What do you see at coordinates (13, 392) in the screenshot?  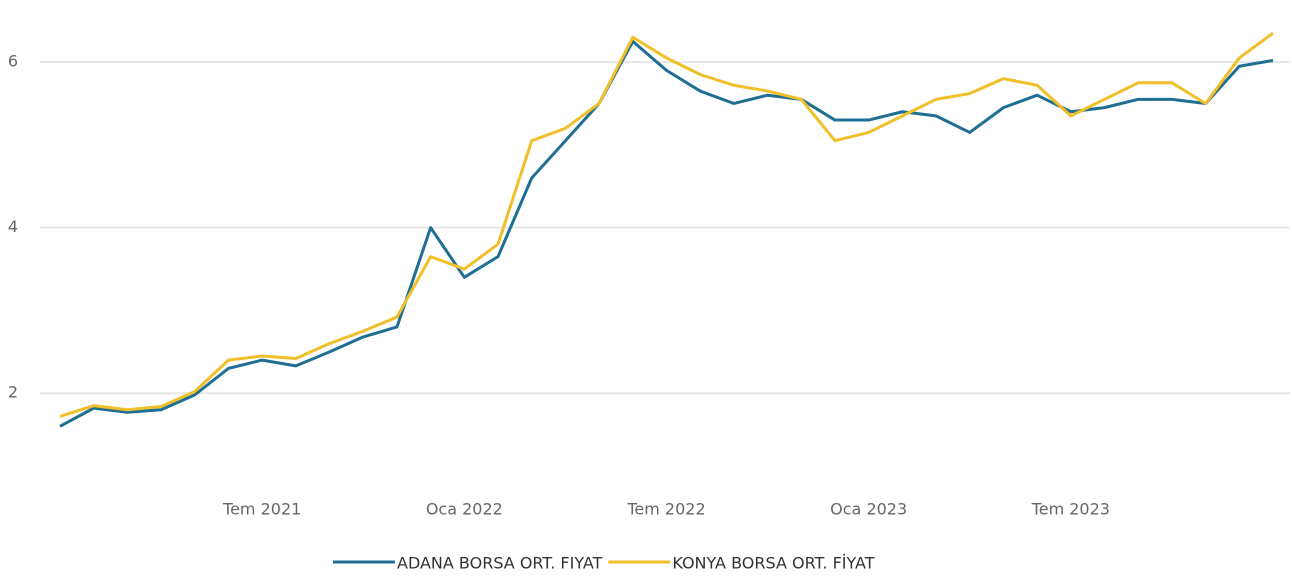 I see `y-tick-label: 2` at bounding box center [13, 392].